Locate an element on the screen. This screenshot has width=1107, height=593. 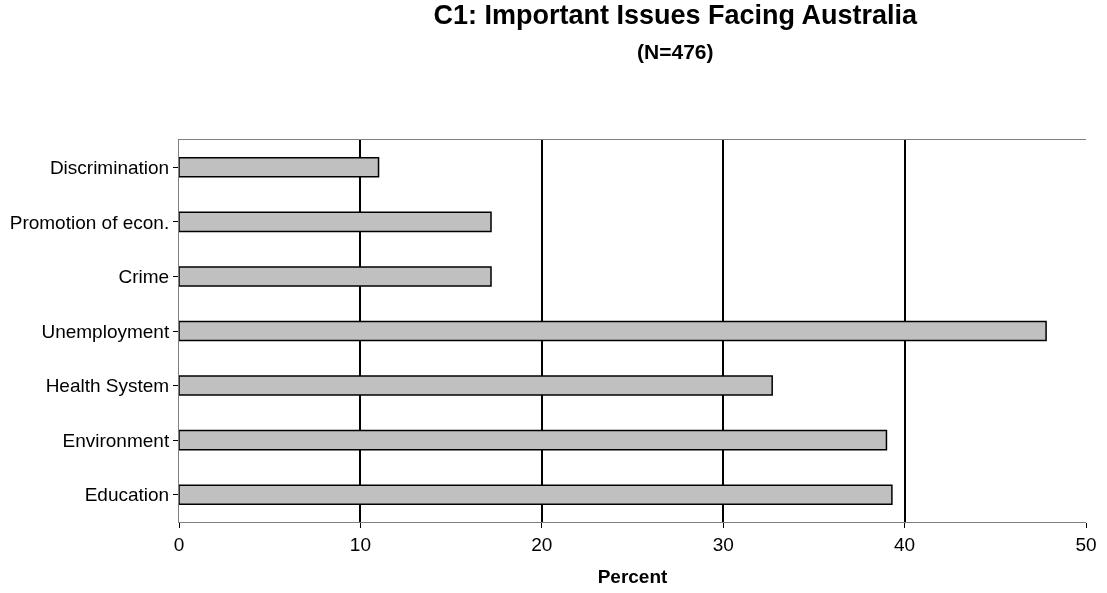
x-tick-label: 20 is located at coordinates (542, 544).